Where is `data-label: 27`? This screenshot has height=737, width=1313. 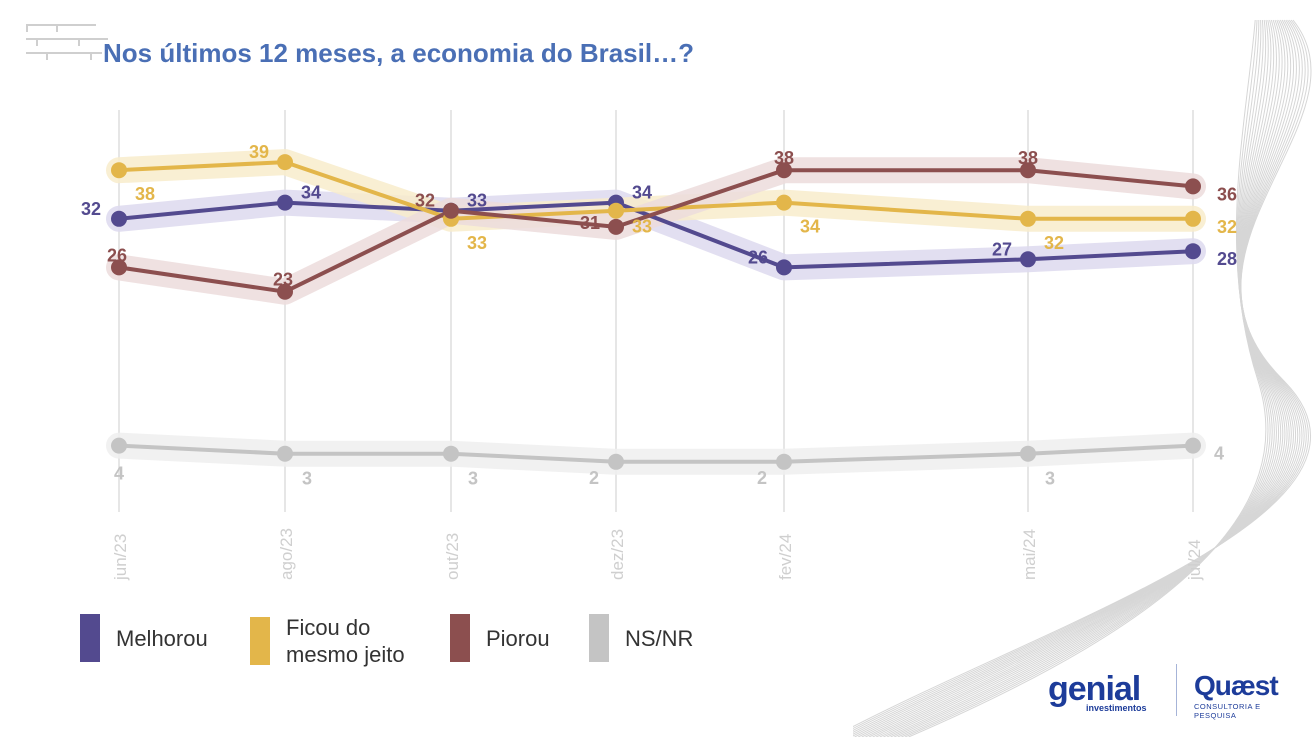
data-label: 27 is located at coordinates (1002, 249).